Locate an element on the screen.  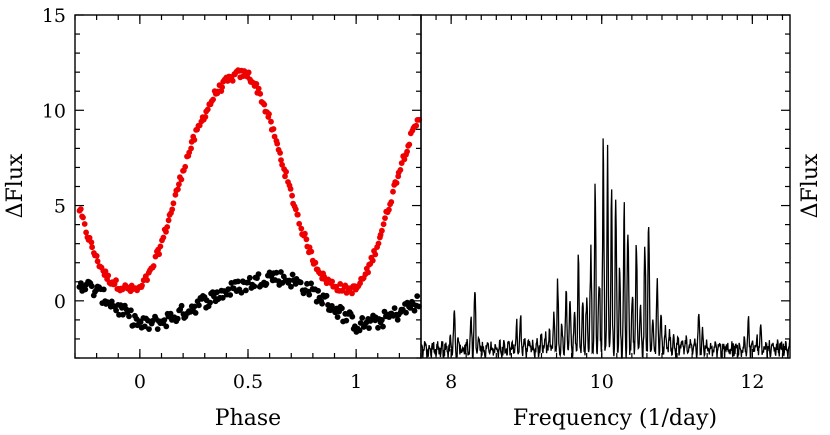
phase-plot-y-tick-labels: 0 5 10 15 is located at coordinates (54, 159).